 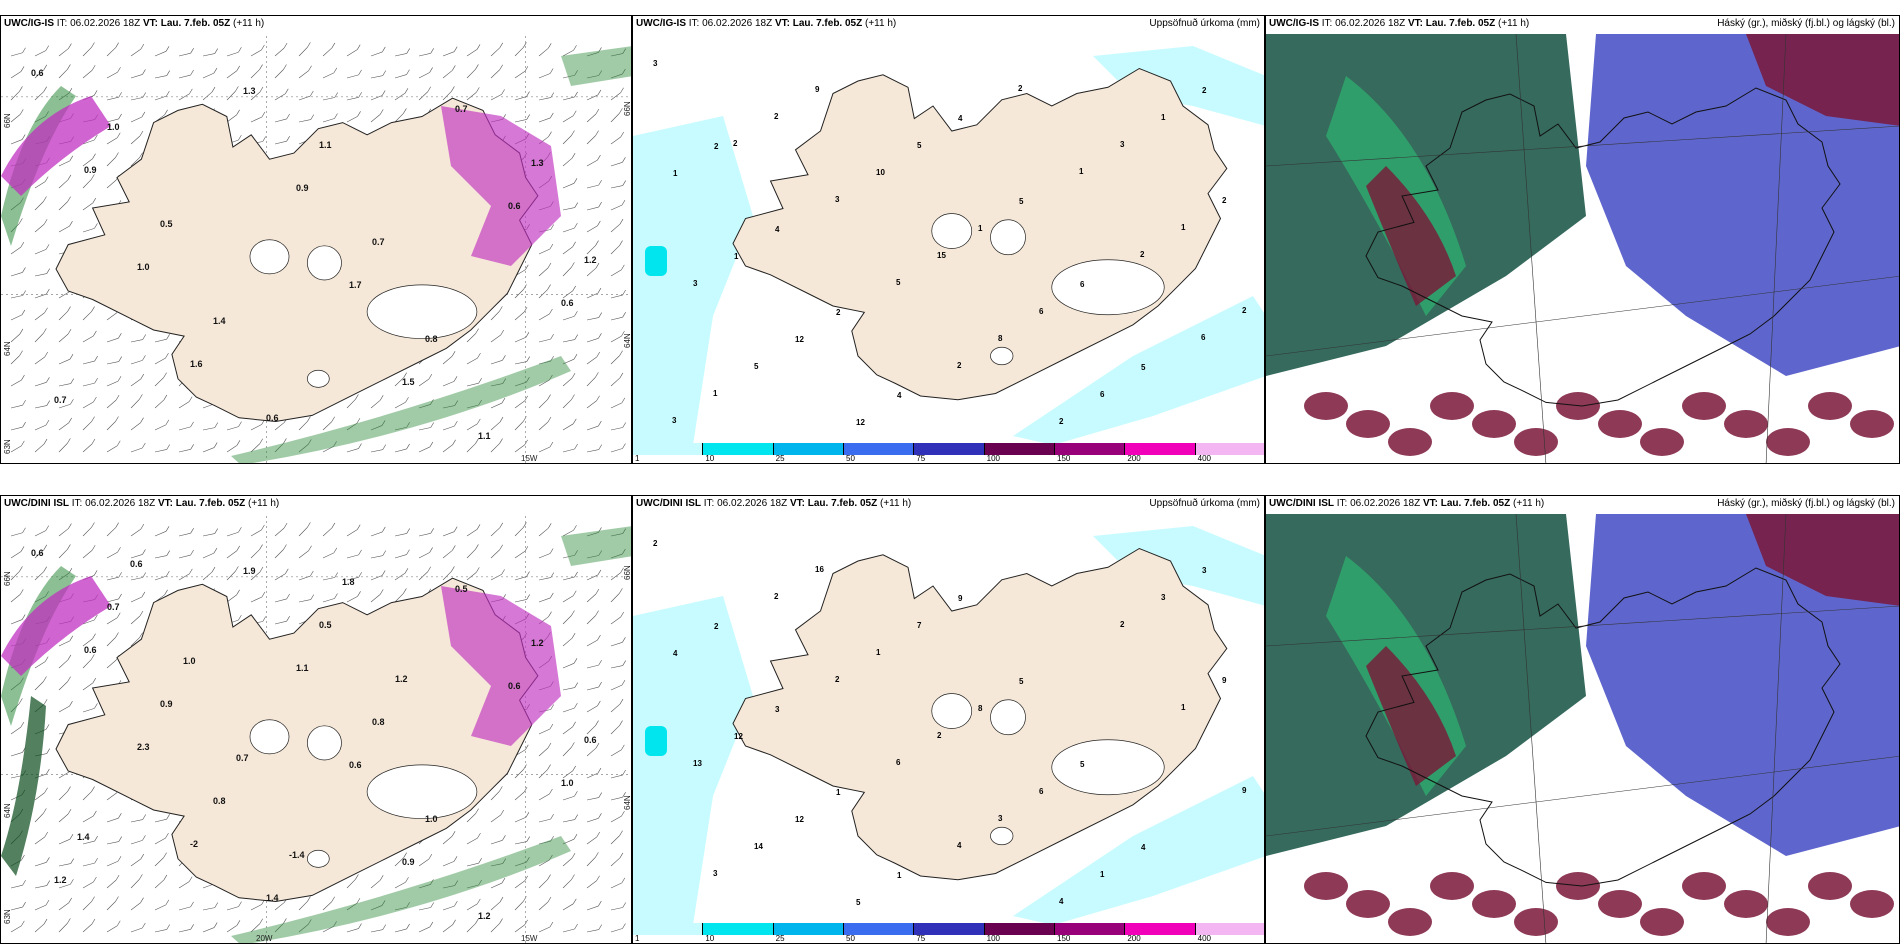 I want to click on legend-tick-label: 200, so click(x=1134, y=938).